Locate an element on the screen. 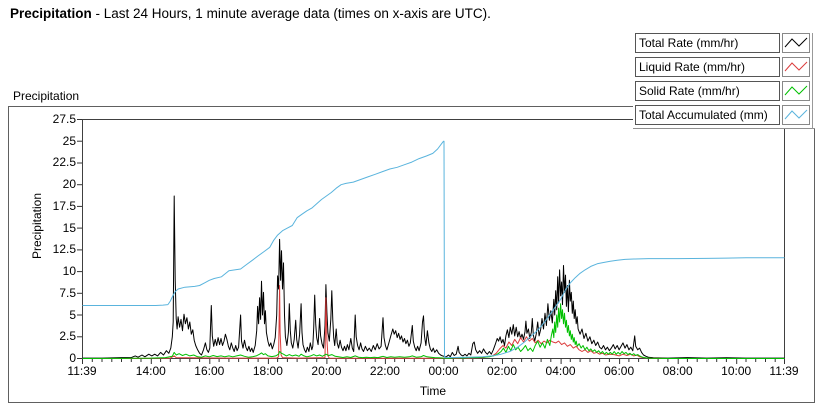 Image resolution: width=822 pixels, height=412 pixels. y-tick-label: 22.5 is located at coordinates (64, 162).